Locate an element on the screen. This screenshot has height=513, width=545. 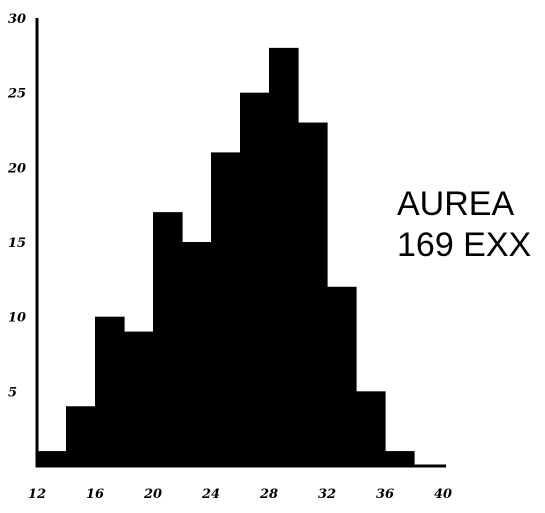
x-tick-label: 24 is located at coordinates (210, 494).